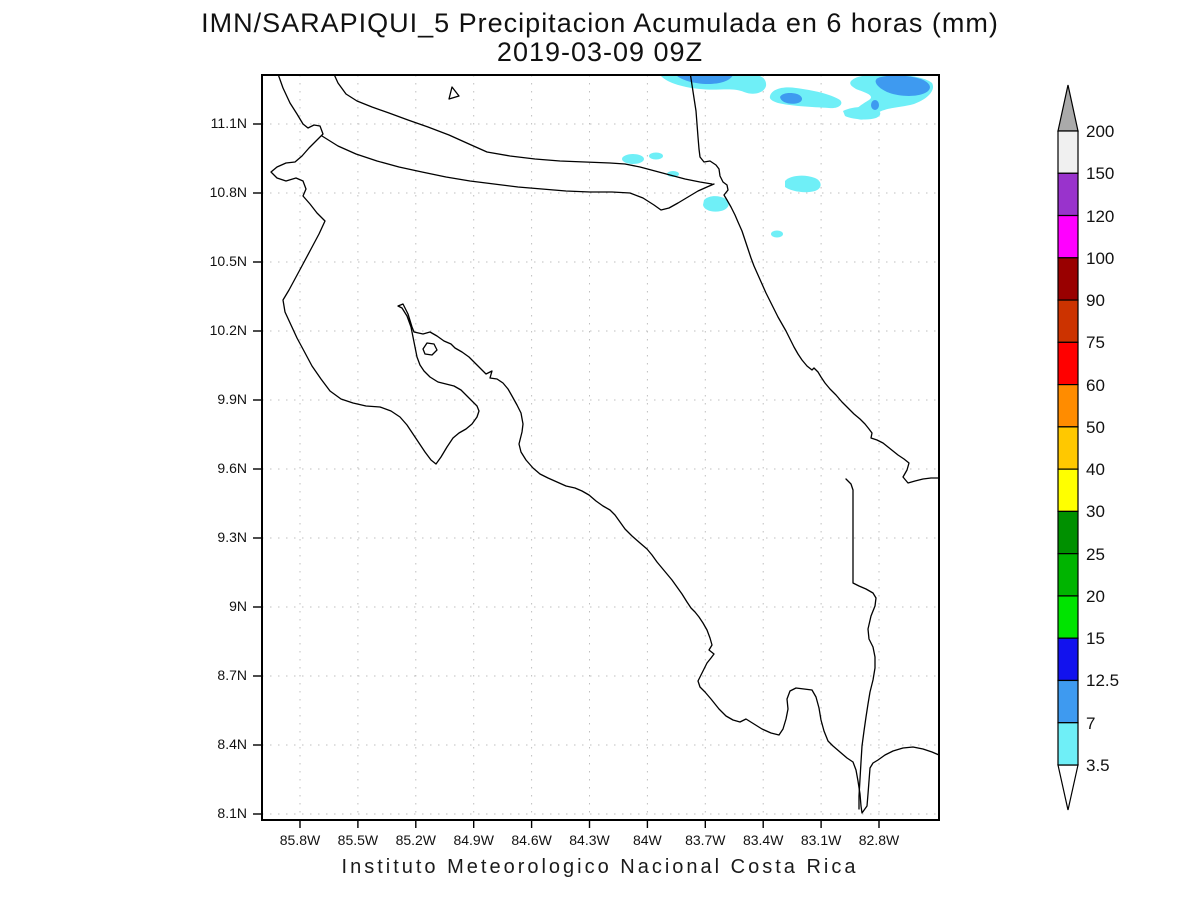  What do you see at coordinates (1095, 470) in the screenshot?
I see `colorbar-level-label: 40` at bounding box center [1095, 470].